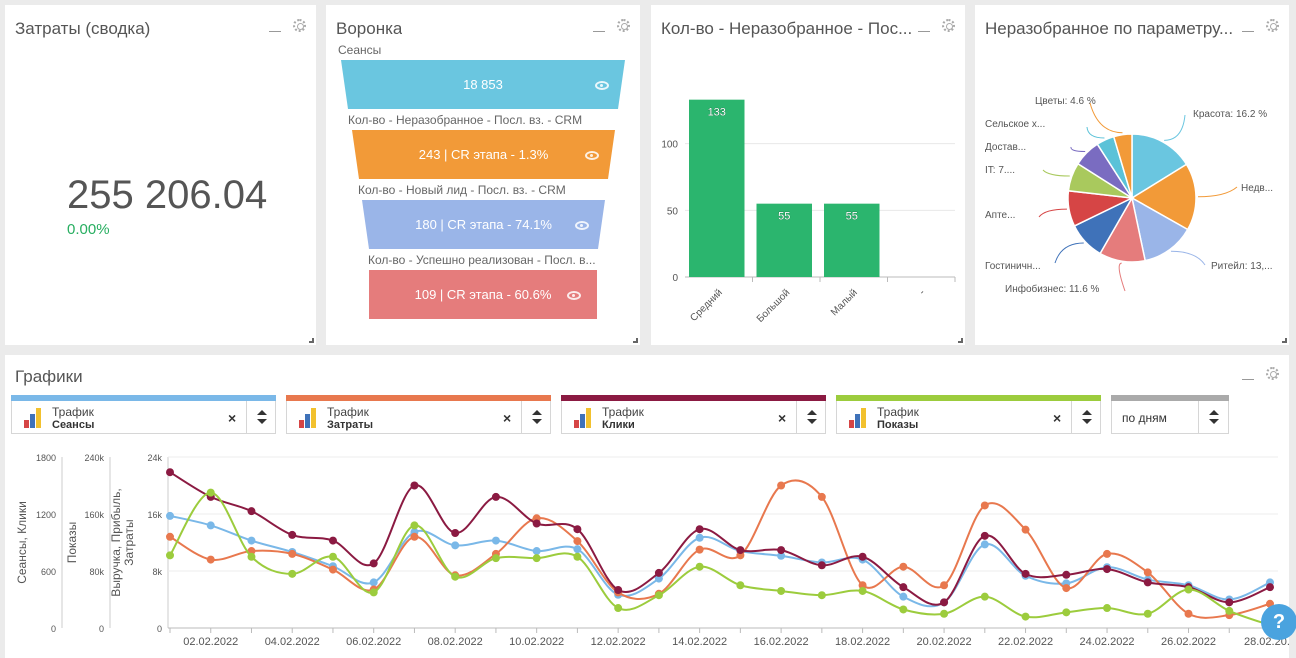 The width and height of the screenshot is (1296, 658). What do you see at coordinates (673, 211) in the screenshot?
I see `y-tick-label: 50` at bounding box center [673, 211].